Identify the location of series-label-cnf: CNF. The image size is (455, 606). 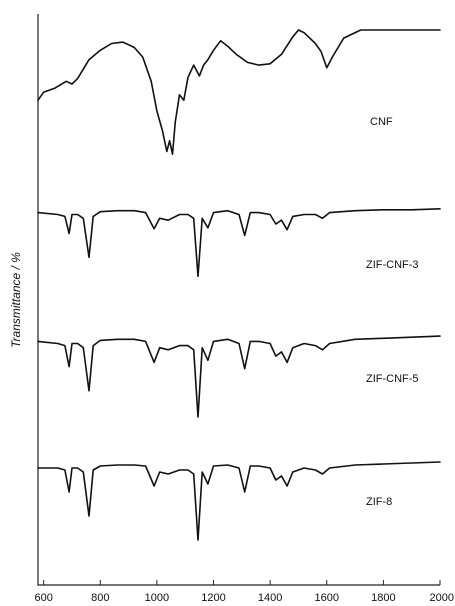
(381, 122).